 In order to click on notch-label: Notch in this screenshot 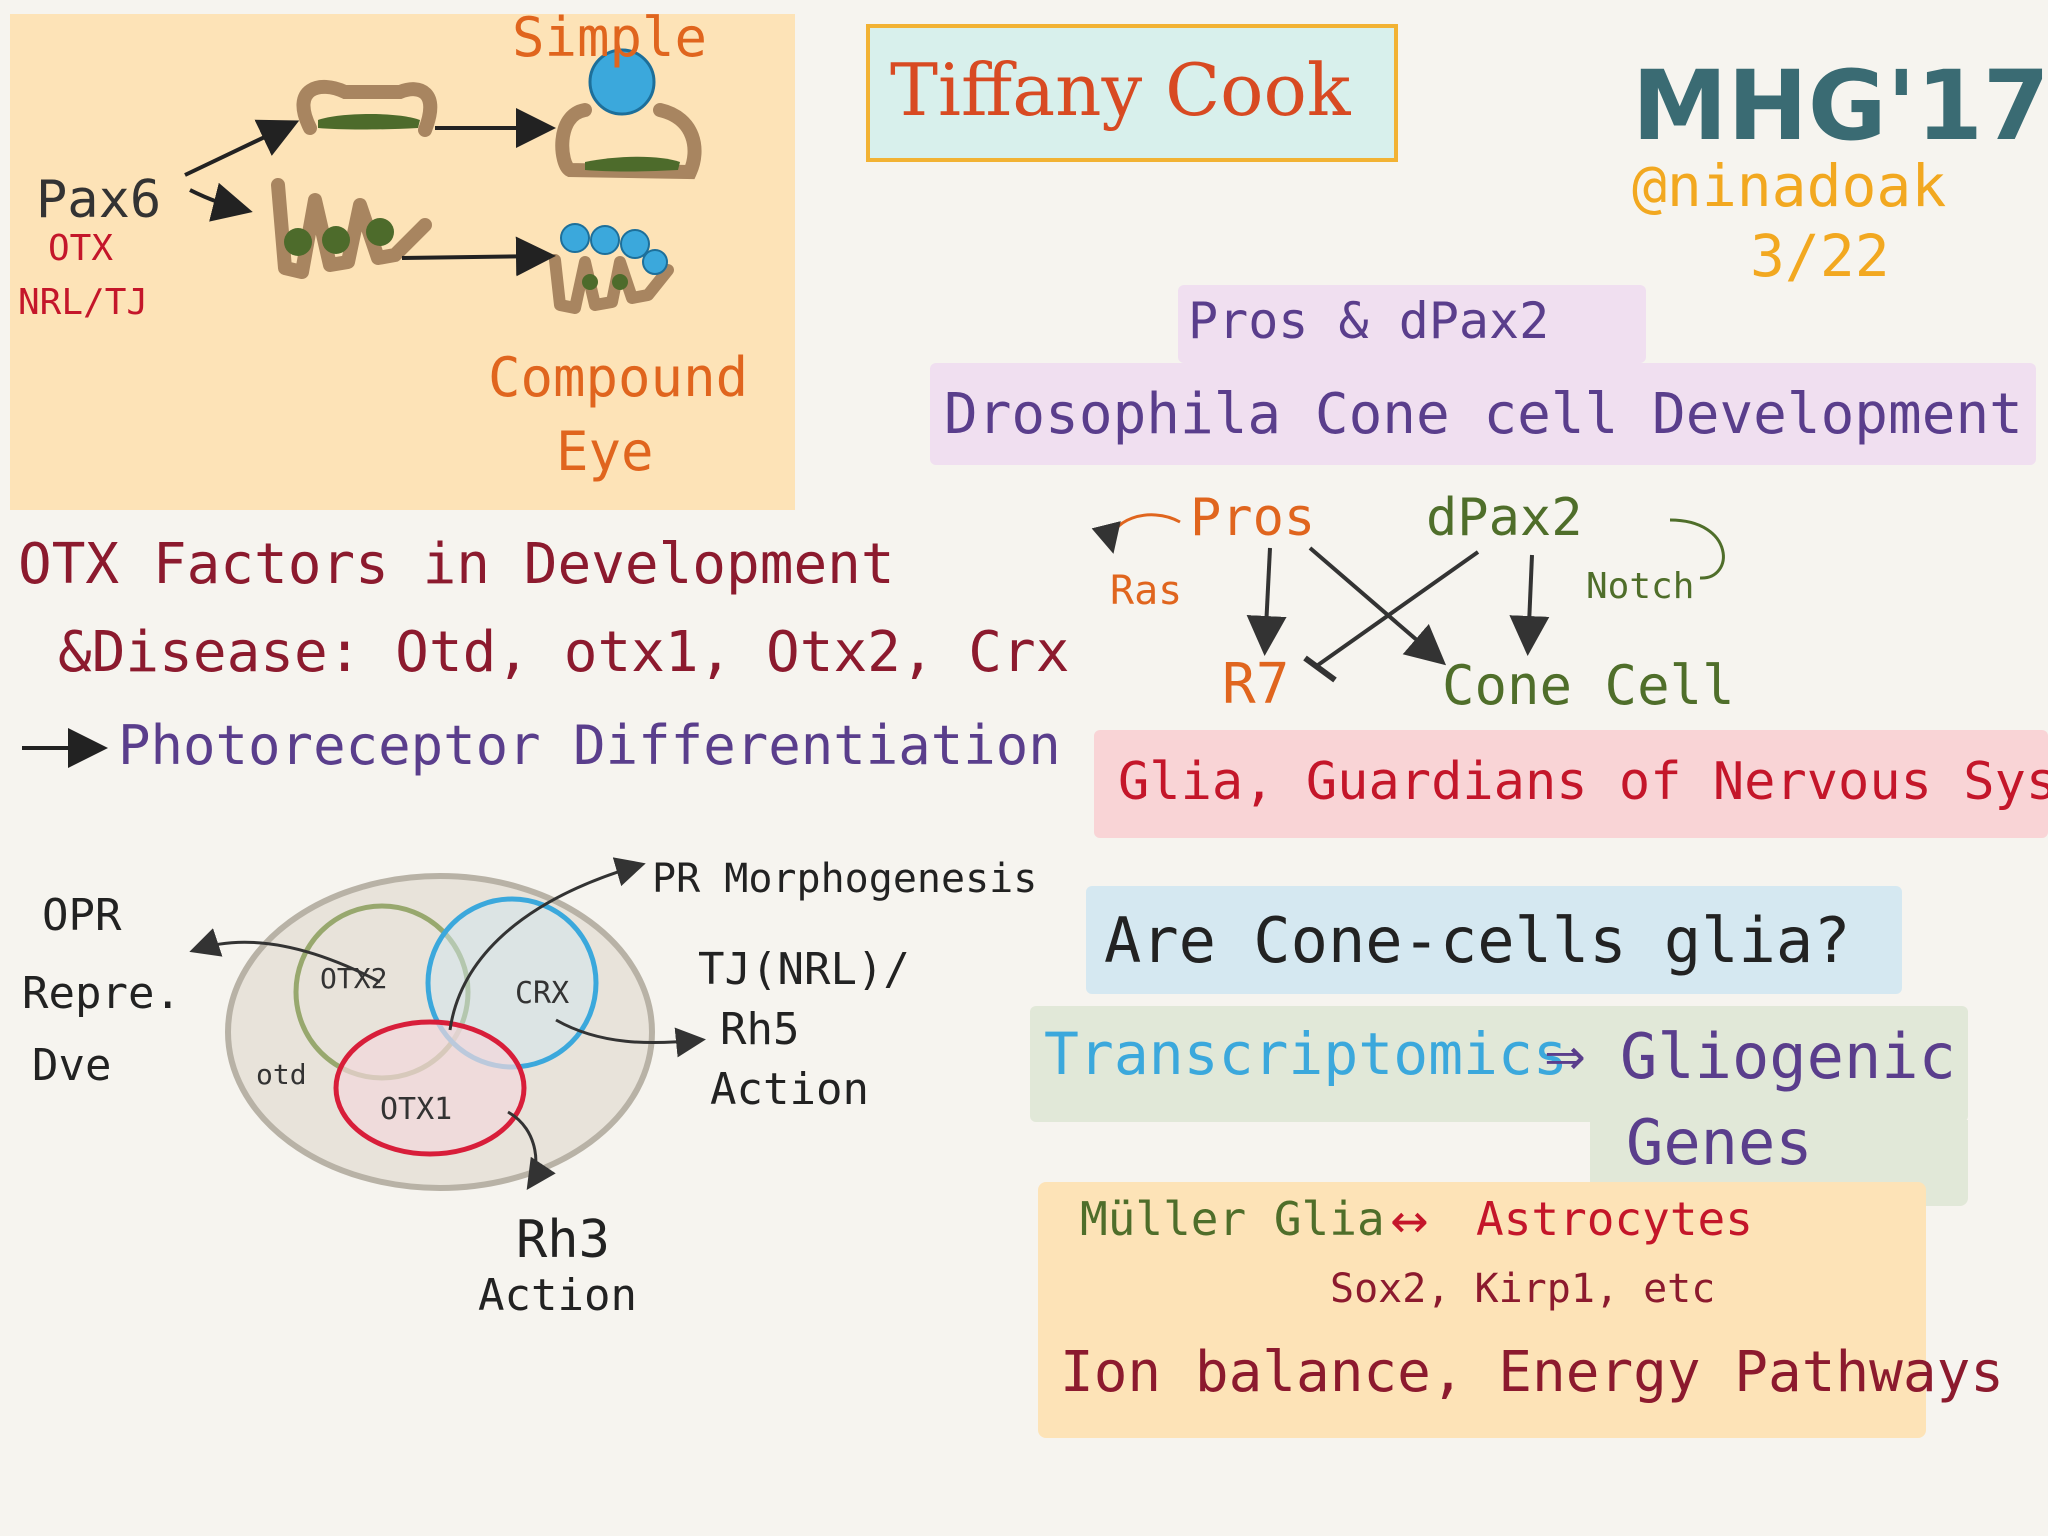, I will do `click(1640, 586)`.